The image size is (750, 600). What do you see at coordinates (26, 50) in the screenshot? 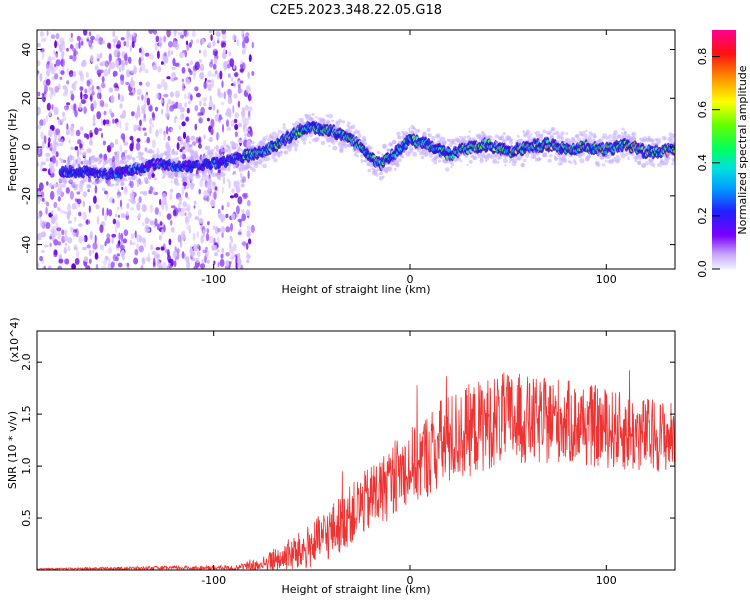
I see `spectrogram-y-tick-label: 40` at bounding box center [26, 50].